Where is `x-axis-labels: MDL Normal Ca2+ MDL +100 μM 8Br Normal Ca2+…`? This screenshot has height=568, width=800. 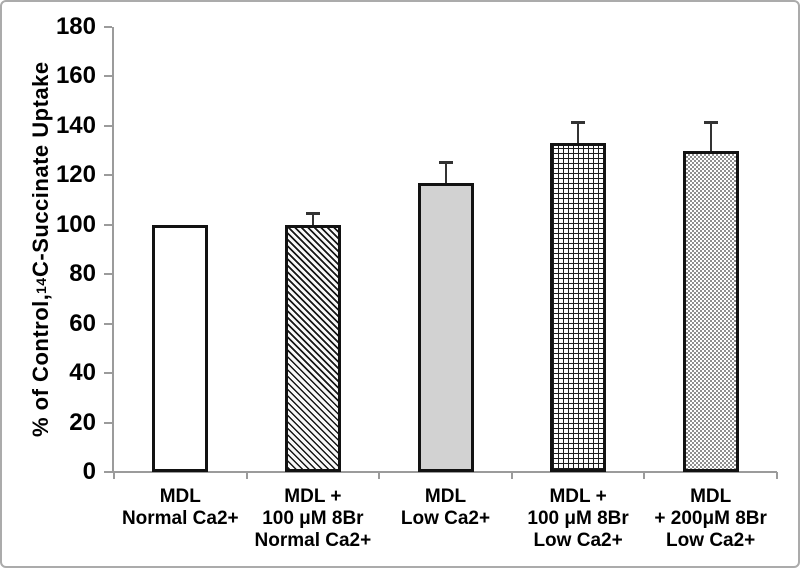 x-axis-labels: MDL Normal Ca2+ MDL +100 μM 8Br Normal Ca2+… is located at coordinates (445, 519).